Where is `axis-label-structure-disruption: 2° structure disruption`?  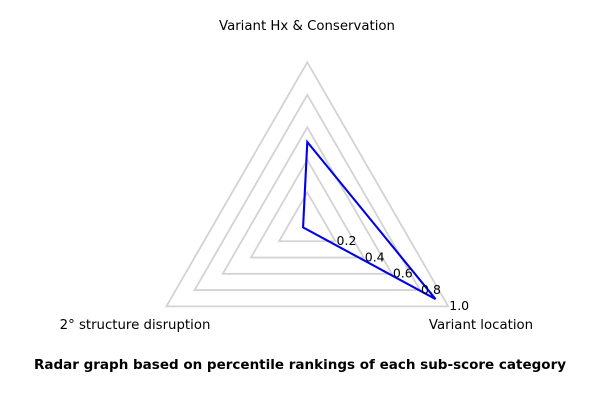 axis-label-structure-disruption: 2° structure disruption is located at coordinates (135, 325).